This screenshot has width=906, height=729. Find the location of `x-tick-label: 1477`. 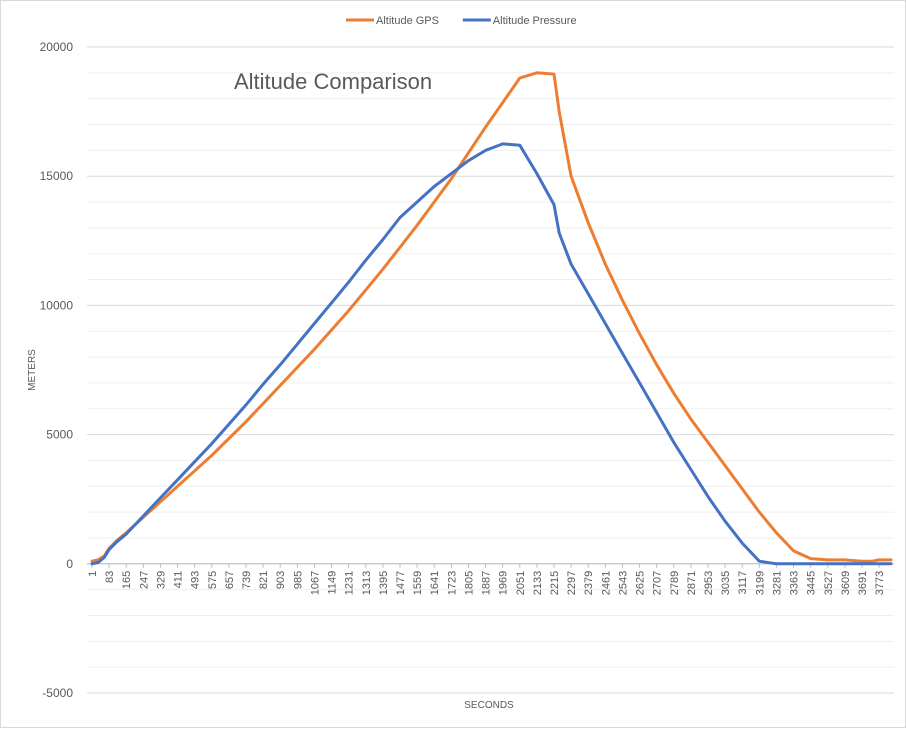

x-tick-label: 1477 is located at coordinates (401, 583).